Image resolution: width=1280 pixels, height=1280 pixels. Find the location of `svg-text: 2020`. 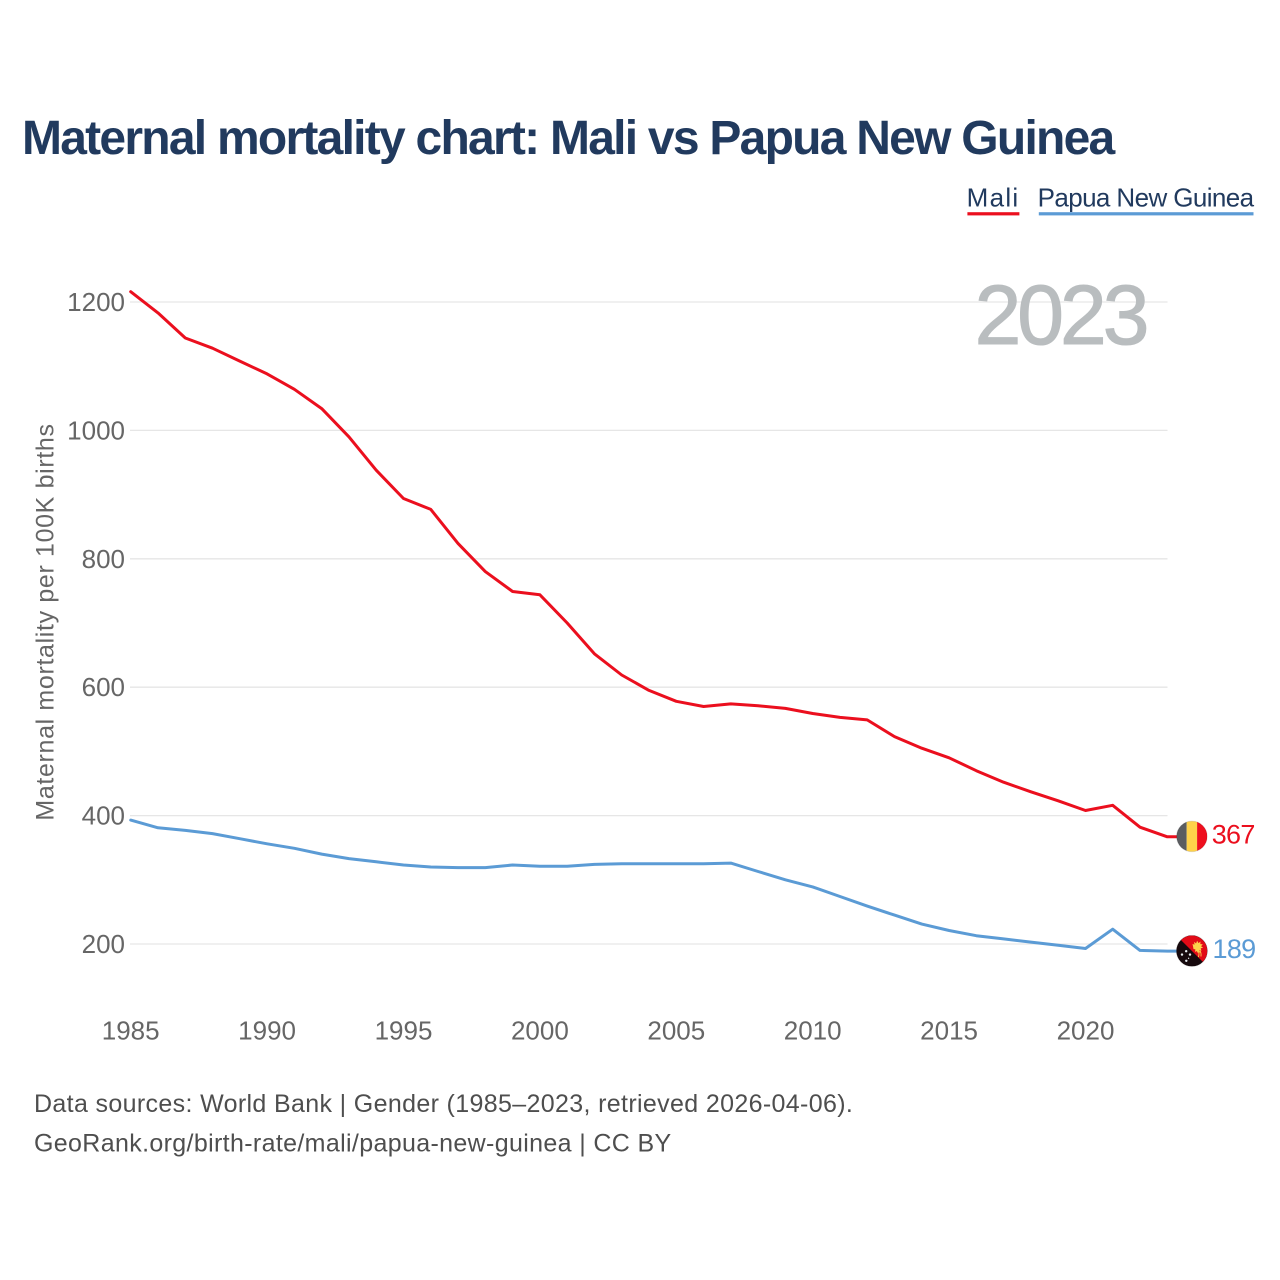

svg-text: 2020 is located at coordinates (1086, 1031).